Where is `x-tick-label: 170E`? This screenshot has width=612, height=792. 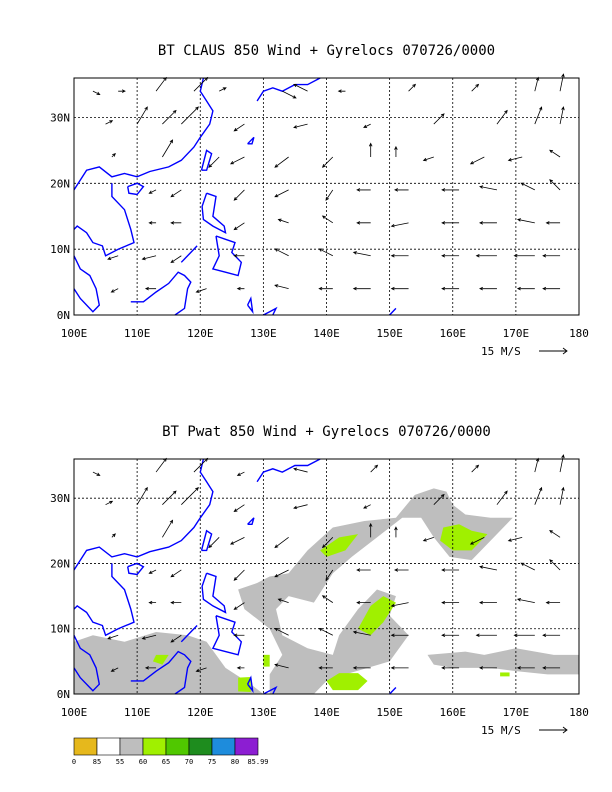 x-tick-label: 170E is located at coordinates (516, 712).